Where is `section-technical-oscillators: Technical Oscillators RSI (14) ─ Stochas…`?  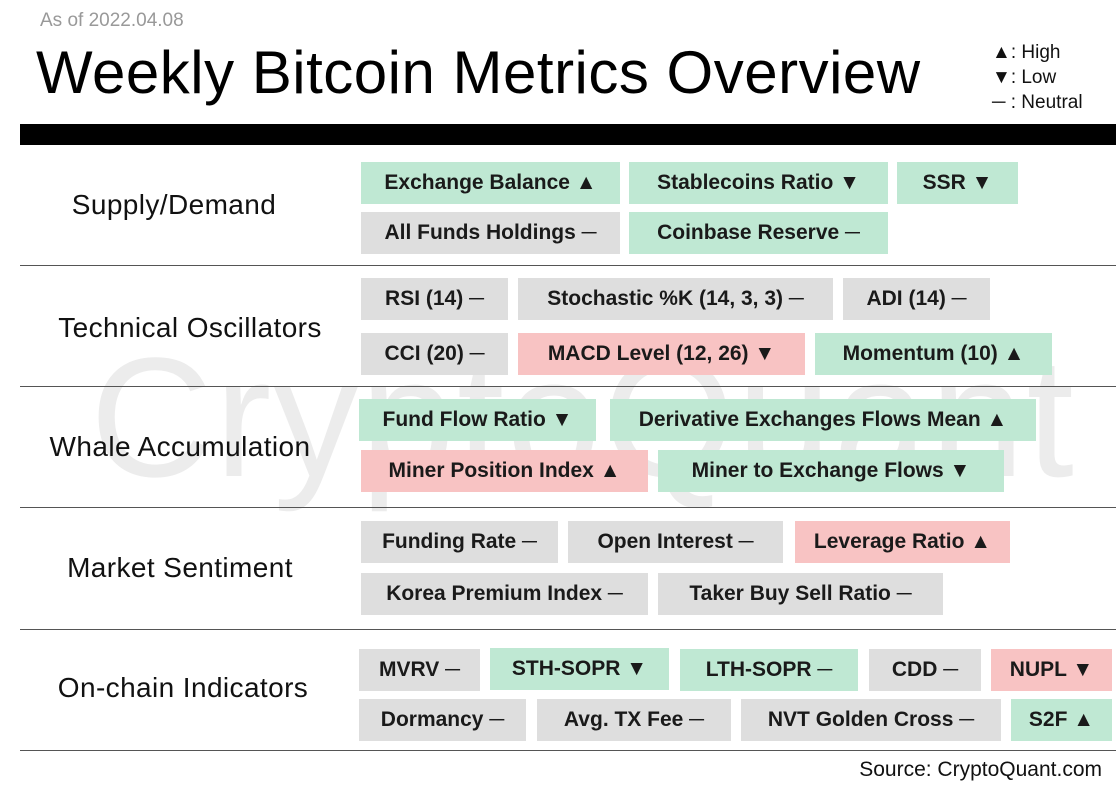
section-technical-oscillators: Technical Oscillators RSI (14) ─ Stochas… is located at coordinates (568, 326).